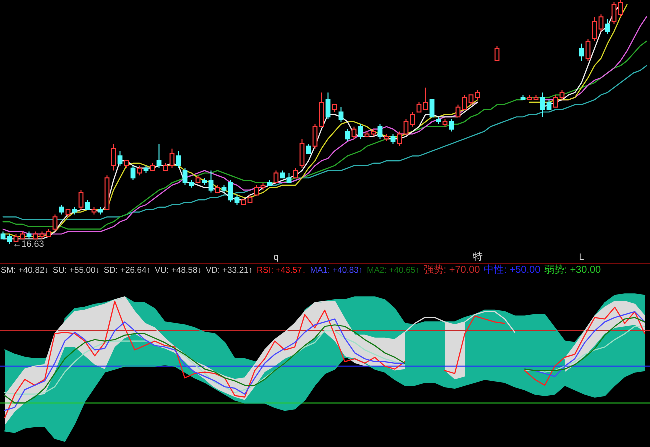 The height and width of the screenshot is (447, 650). I want to click on annotation: ←16.63, so click(28, 244).